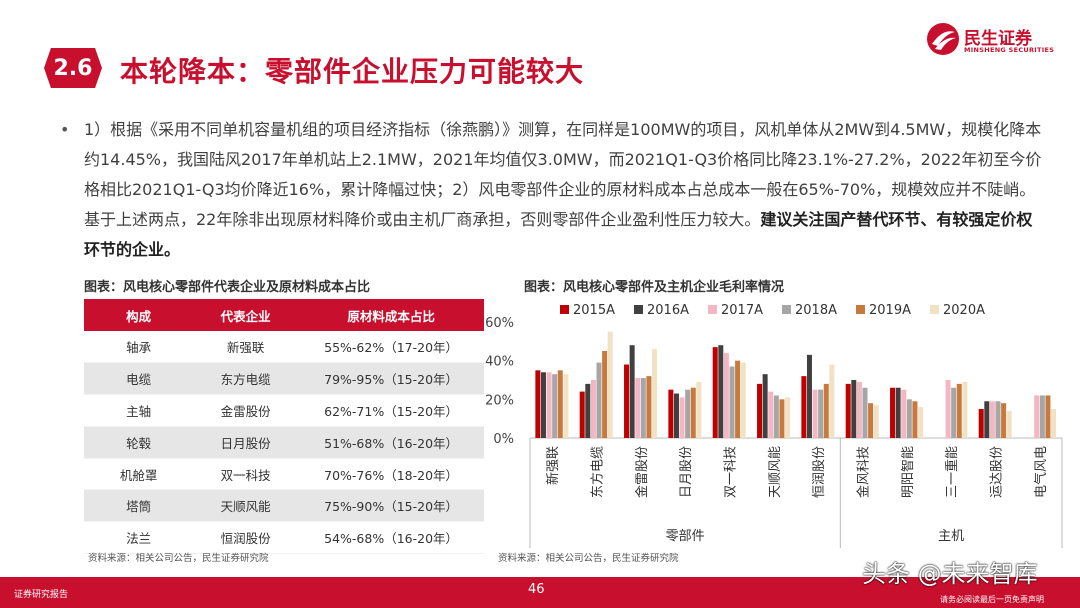  Describe the element at coordinates (246, 442) in the screenshot. I see `table-cell: 日月股份` at that location.